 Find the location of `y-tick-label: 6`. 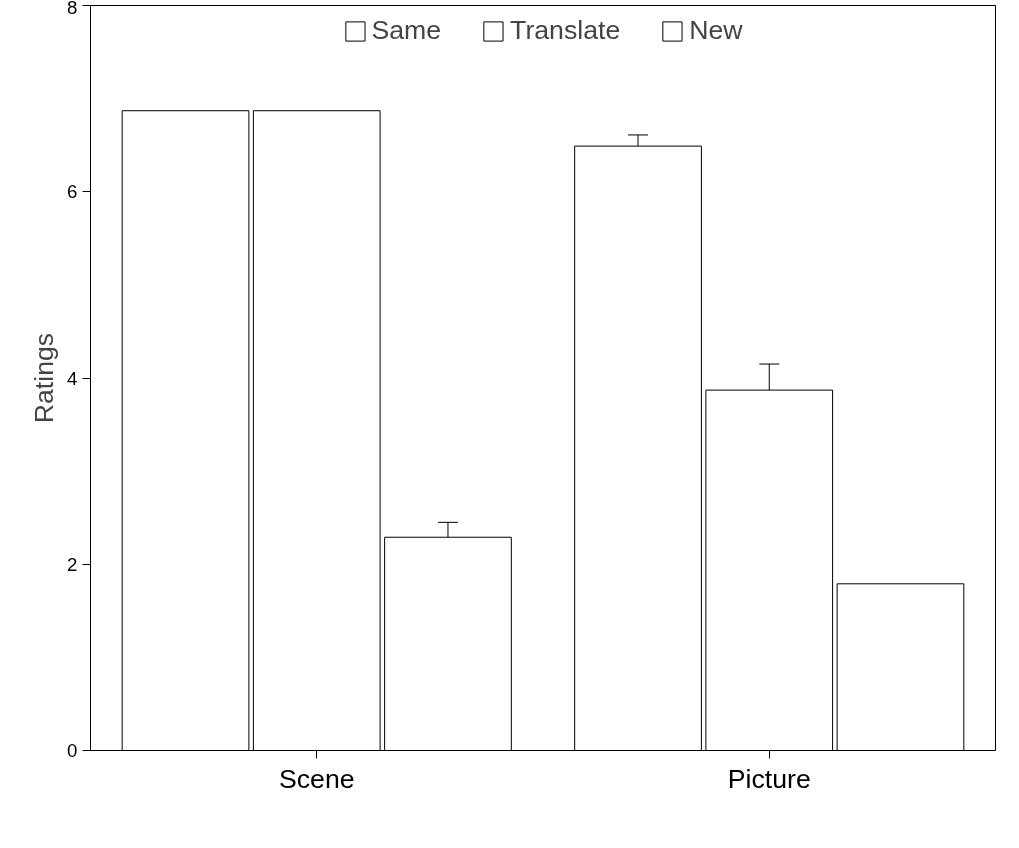

y-tick-label: 6 is located at coordinates (72, 192).